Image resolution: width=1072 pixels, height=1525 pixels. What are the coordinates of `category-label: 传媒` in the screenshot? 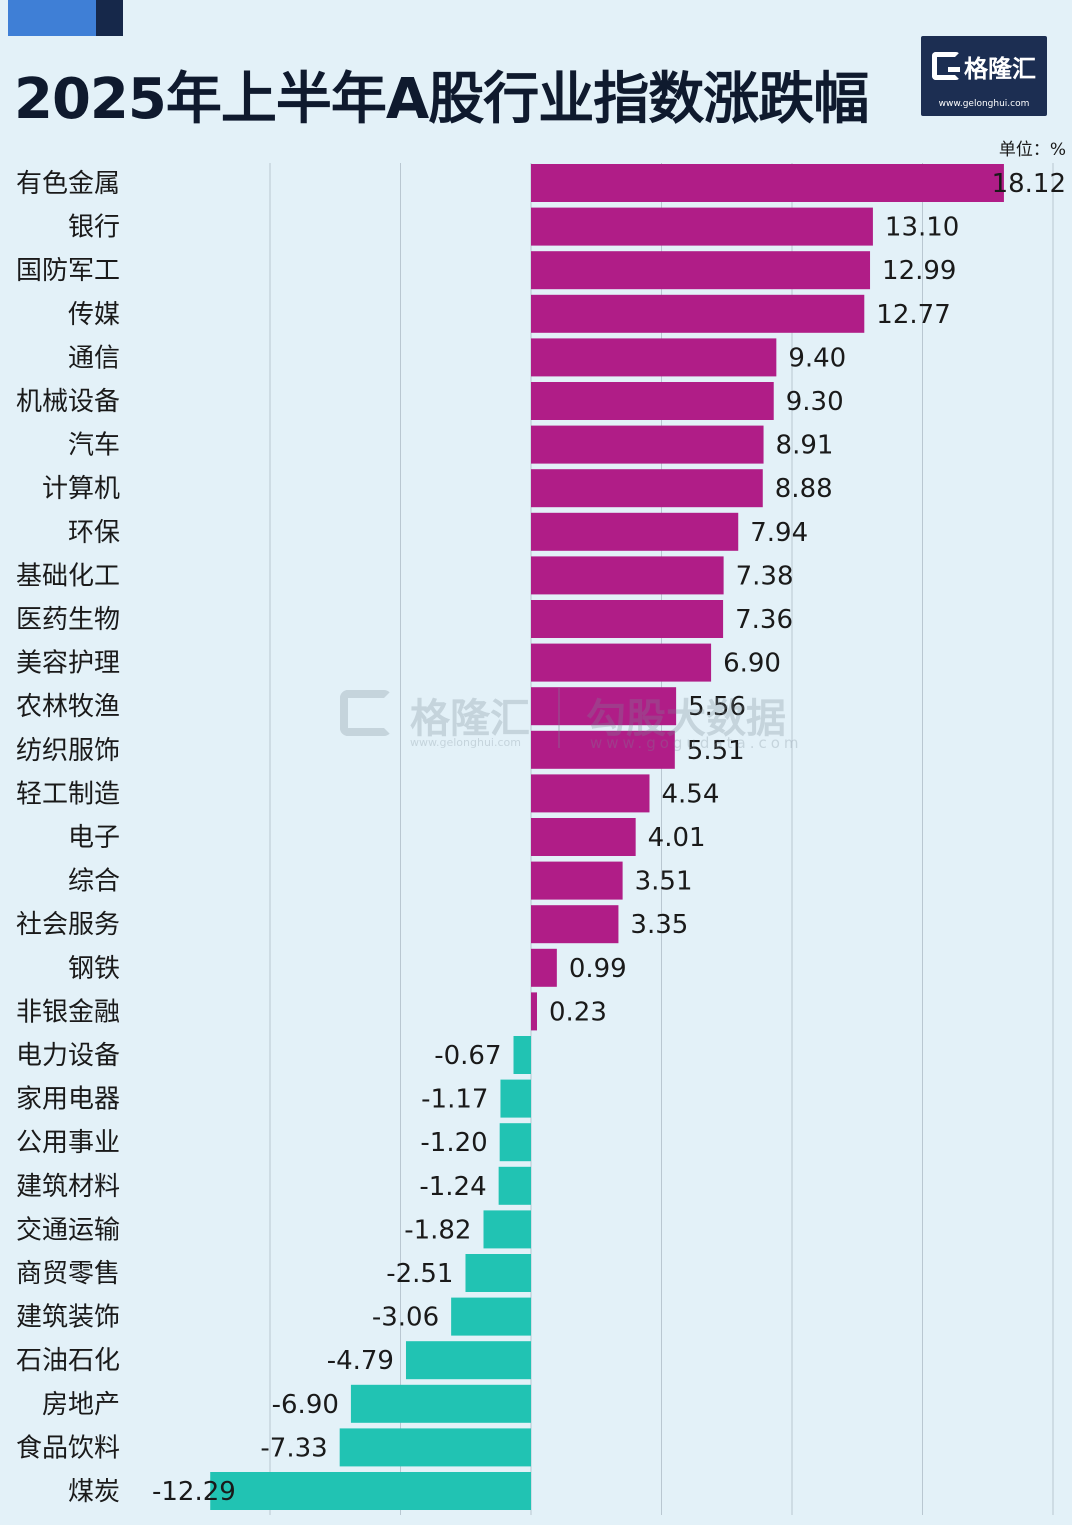 It's located at (94, 315).